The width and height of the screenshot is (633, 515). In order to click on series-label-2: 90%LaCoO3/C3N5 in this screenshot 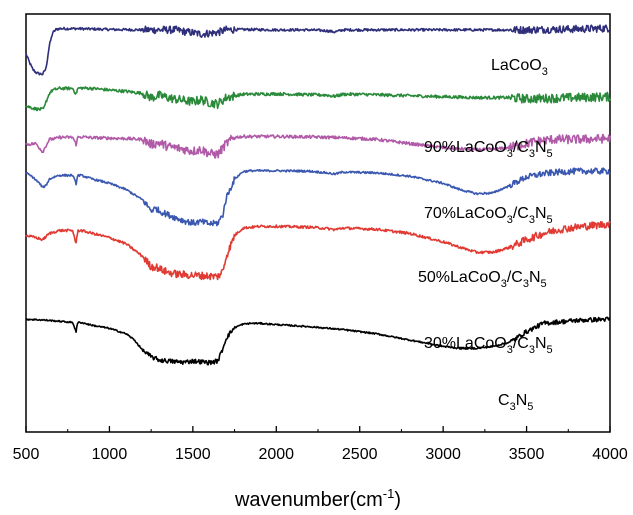, I will do `click(488, 149)`.